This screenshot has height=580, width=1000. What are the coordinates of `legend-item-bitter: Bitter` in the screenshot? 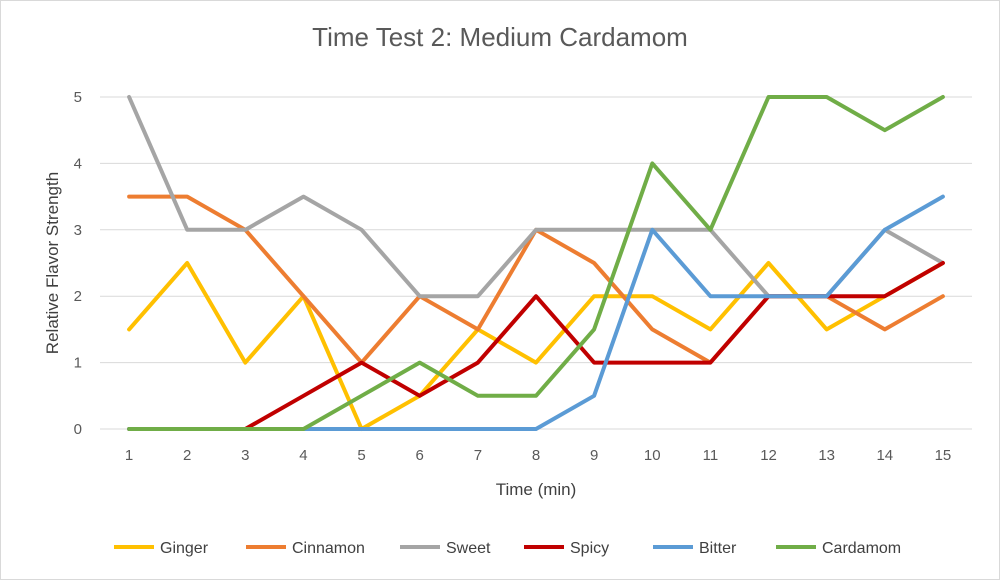 It's located at (695, 548).